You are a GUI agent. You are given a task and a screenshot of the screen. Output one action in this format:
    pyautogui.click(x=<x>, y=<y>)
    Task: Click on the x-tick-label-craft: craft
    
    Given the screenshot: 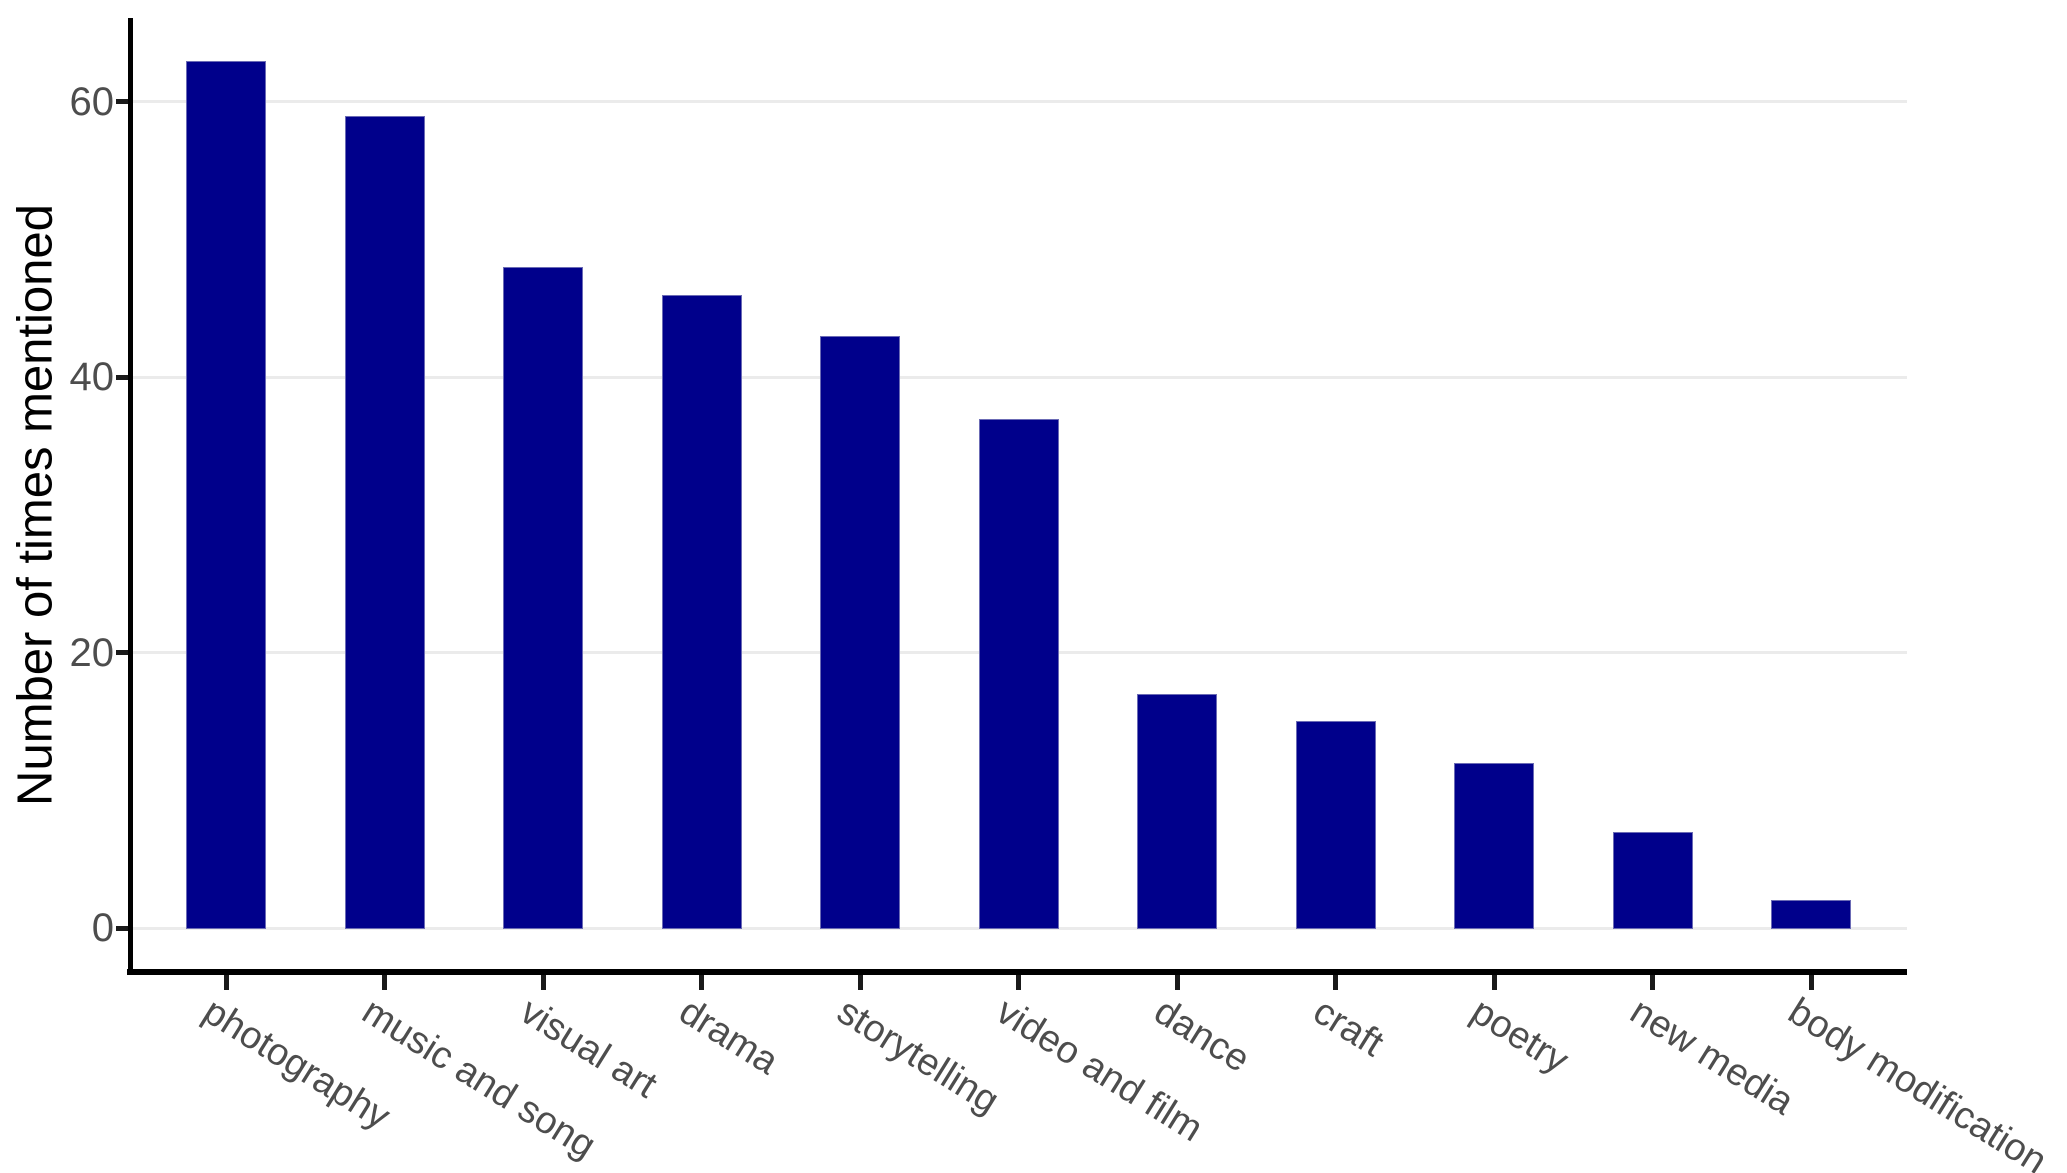 What is the action you would take?
    pyautogui.click(x=1348, y=1028)
    